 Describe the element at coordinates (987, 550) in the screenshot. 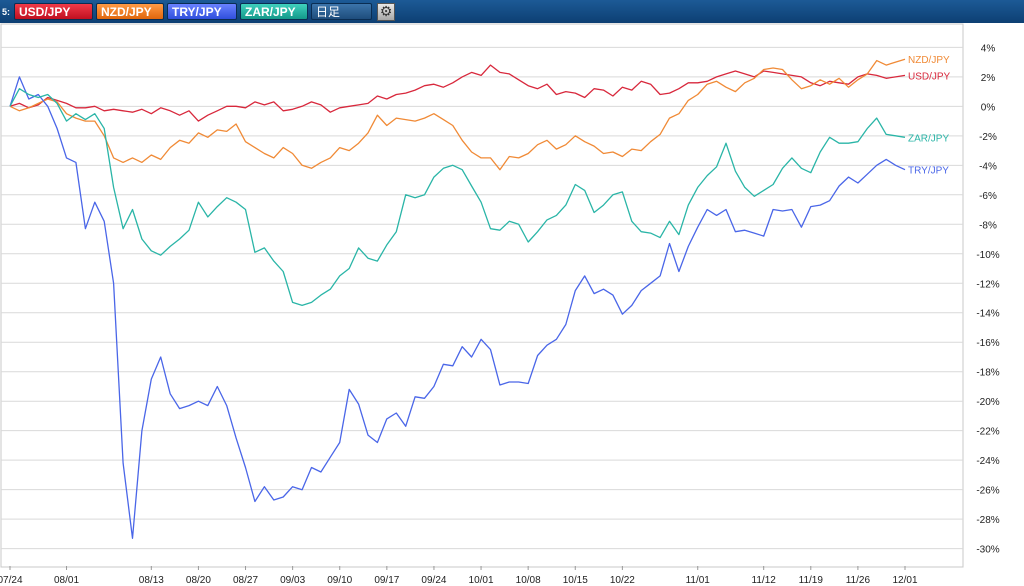

I see `y-tick-label: -30%` at that location.